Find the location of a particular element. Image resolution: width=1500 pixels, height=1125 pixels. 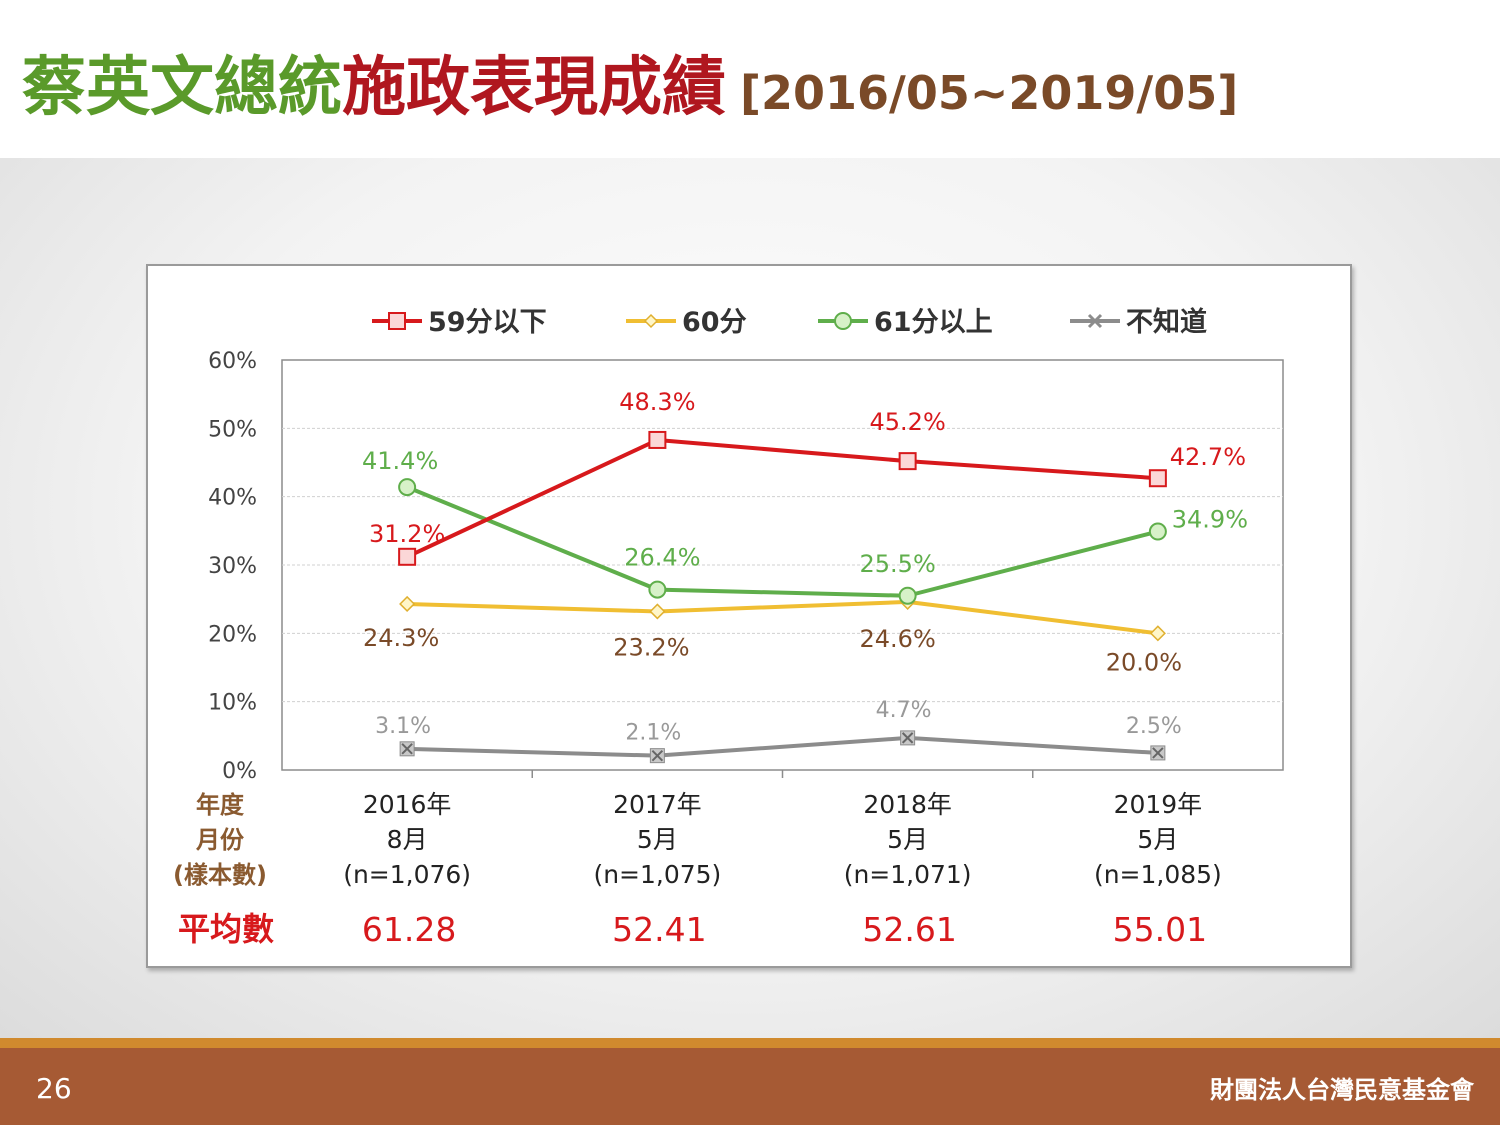

title-bar: 蔡英文總統施政表現成績 [2016/05~2019/05] is located at coordinates (750, 79).